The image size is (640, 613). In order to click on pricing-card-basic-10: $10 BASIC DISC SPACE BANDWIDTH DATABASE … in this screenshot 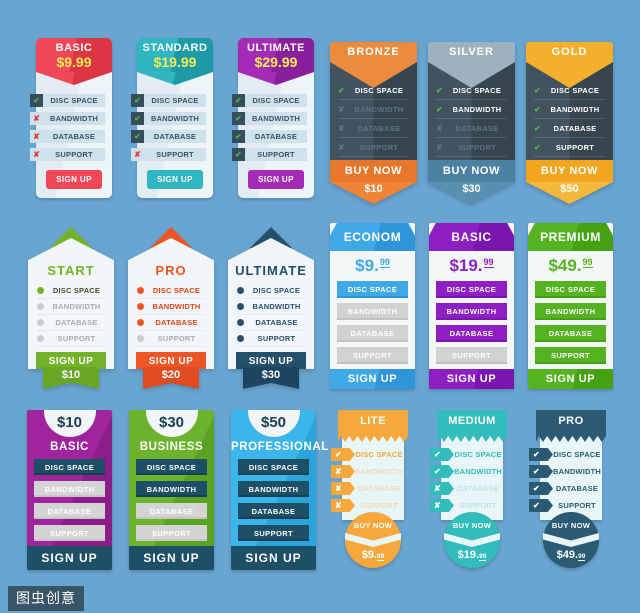, I will do `click(69, 490)`.